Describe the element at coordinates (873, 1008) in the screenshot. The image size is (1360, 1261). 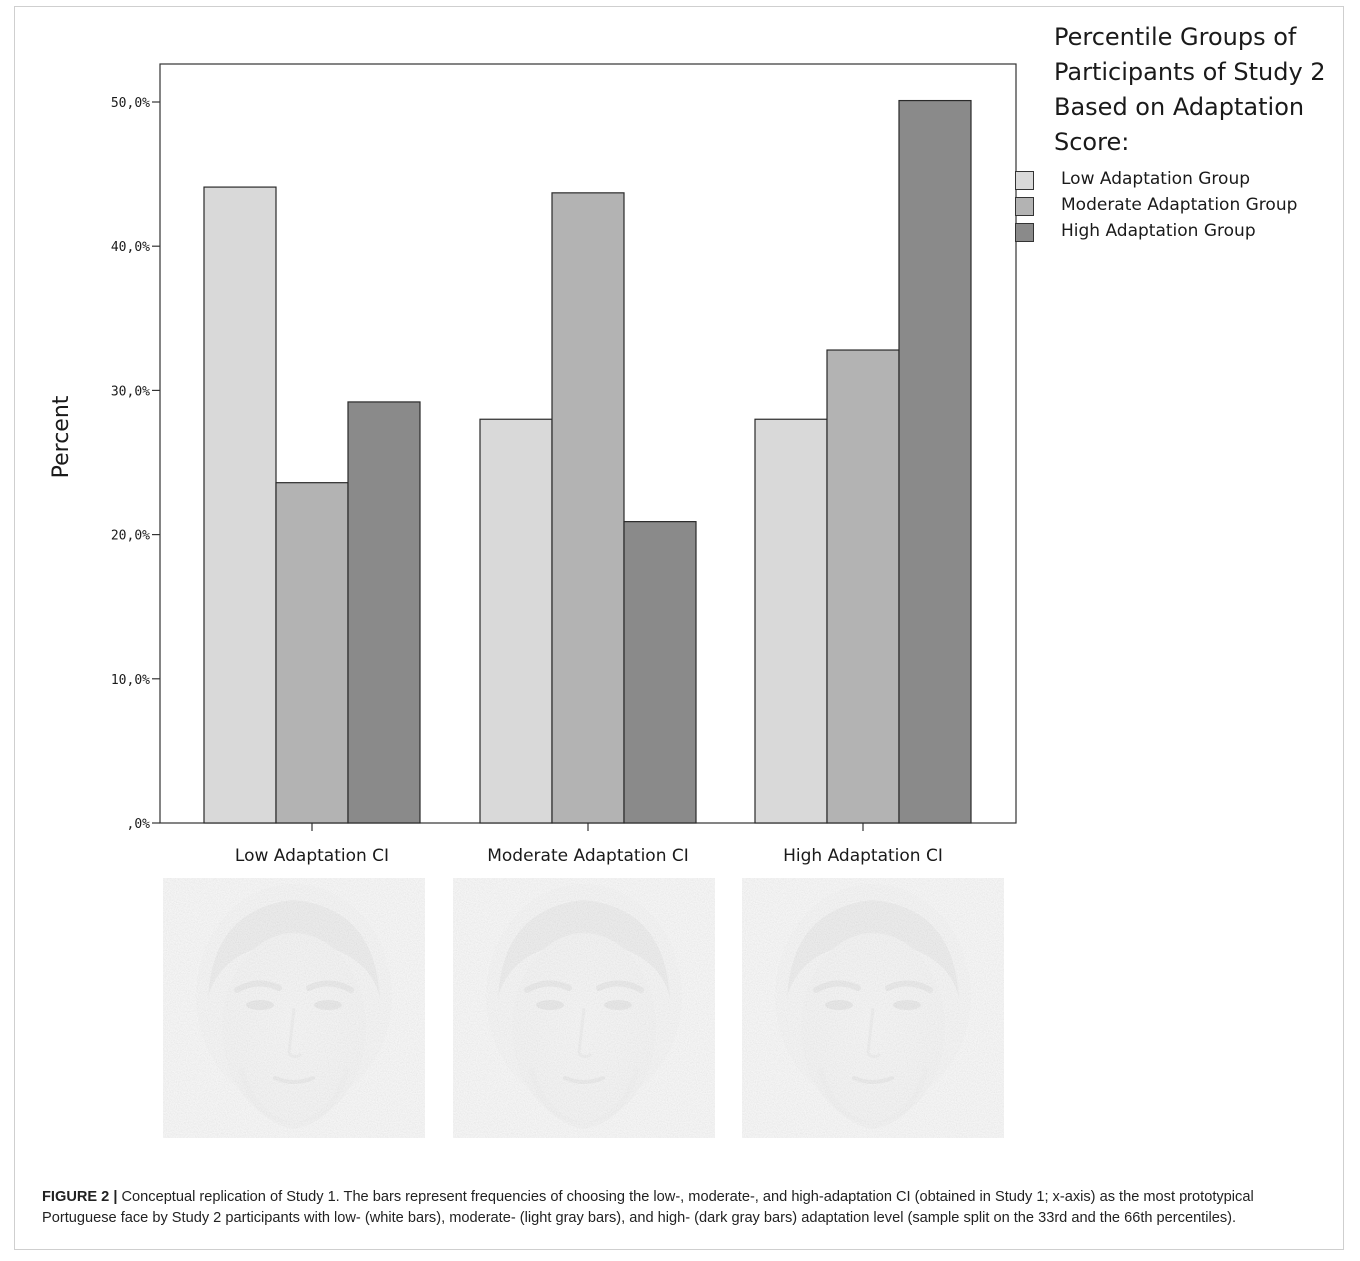
I see `face-image-high-adaptation-icon` at that location.